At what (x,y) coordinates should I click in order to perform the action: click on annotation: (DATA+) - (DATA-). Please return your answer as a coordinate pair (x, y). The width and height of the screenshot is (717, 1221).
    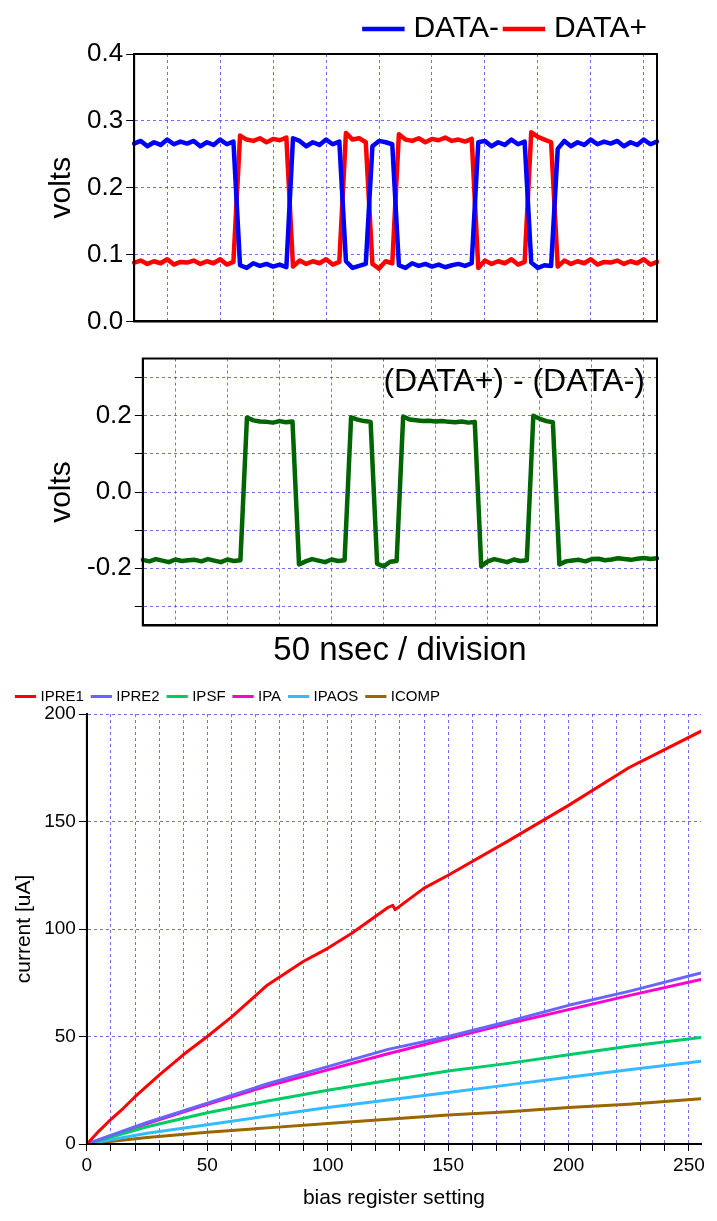
    Looking at the image, I should click on (514, 380).